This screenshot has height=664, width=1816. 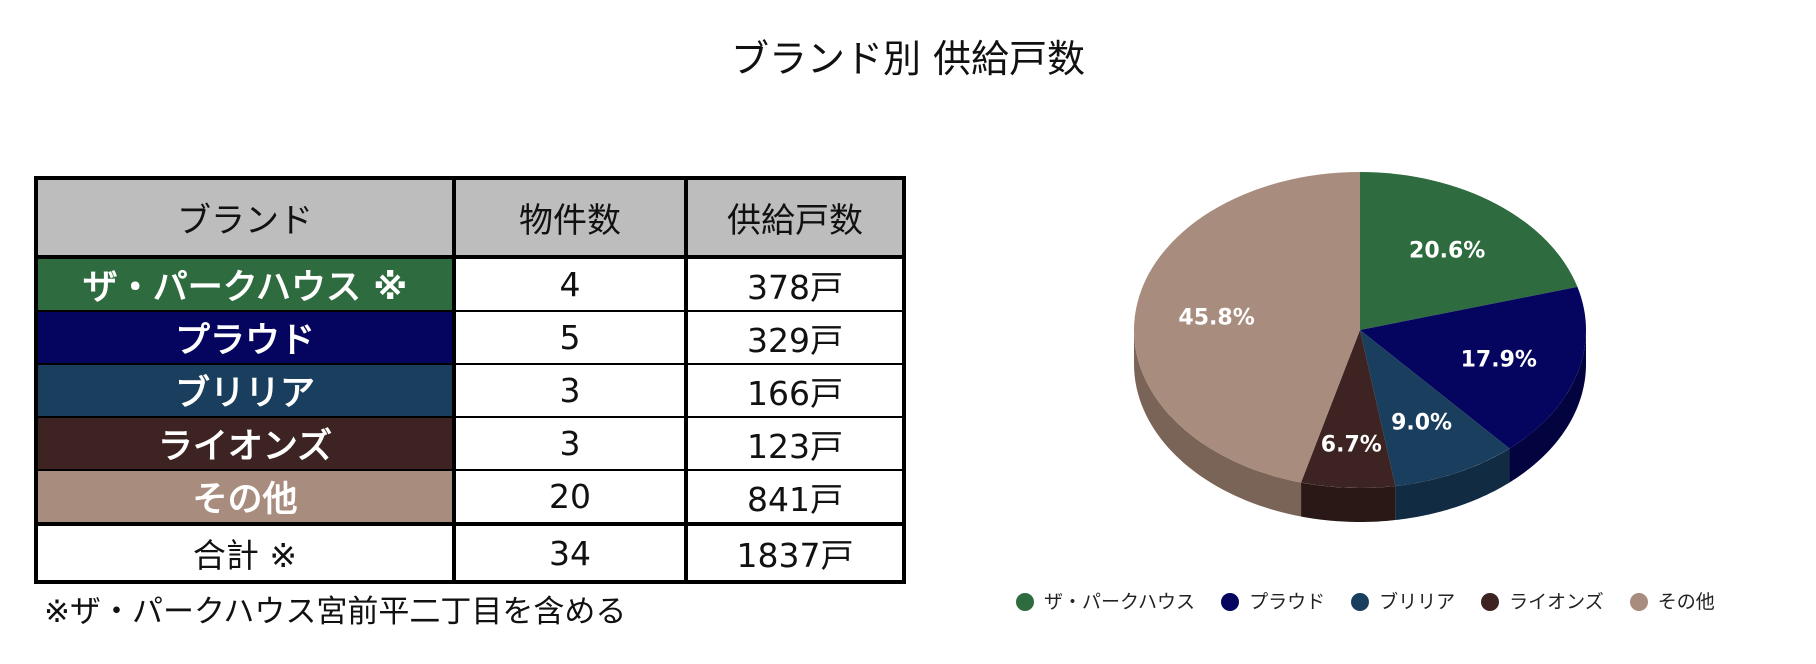 I want to click on supply-units-cell: 378戸, so click(x=795, y=284).